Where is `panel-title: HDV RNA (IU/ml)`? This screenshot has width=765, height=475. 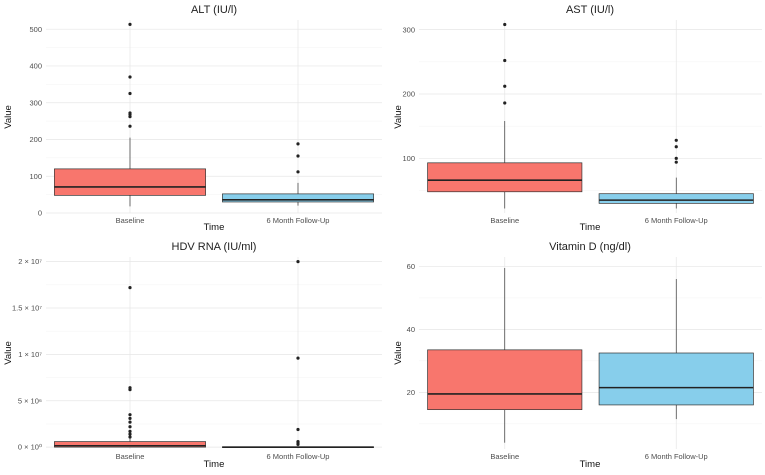
panel-title: HDV RNA (IU/ml) is located at coordinates (214, 247).